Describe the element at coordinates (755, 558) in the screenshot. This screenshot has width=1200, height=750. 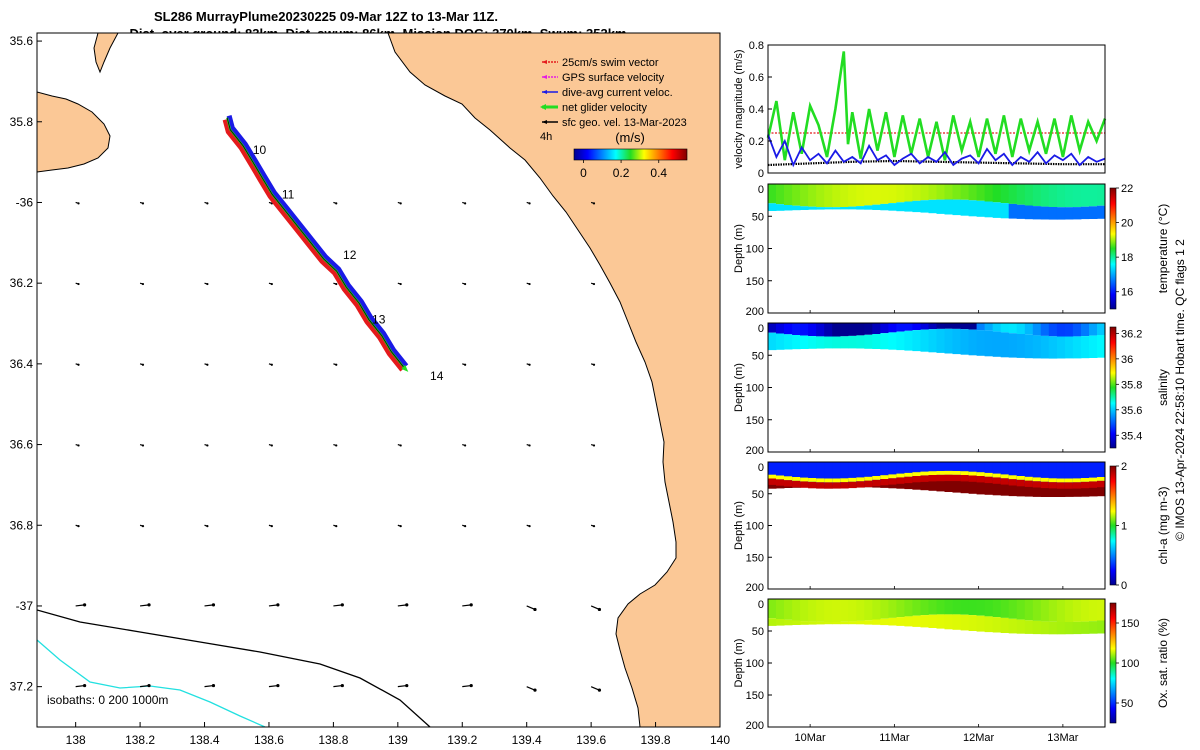
I see `chla-y-tick-label: 150` at that location.